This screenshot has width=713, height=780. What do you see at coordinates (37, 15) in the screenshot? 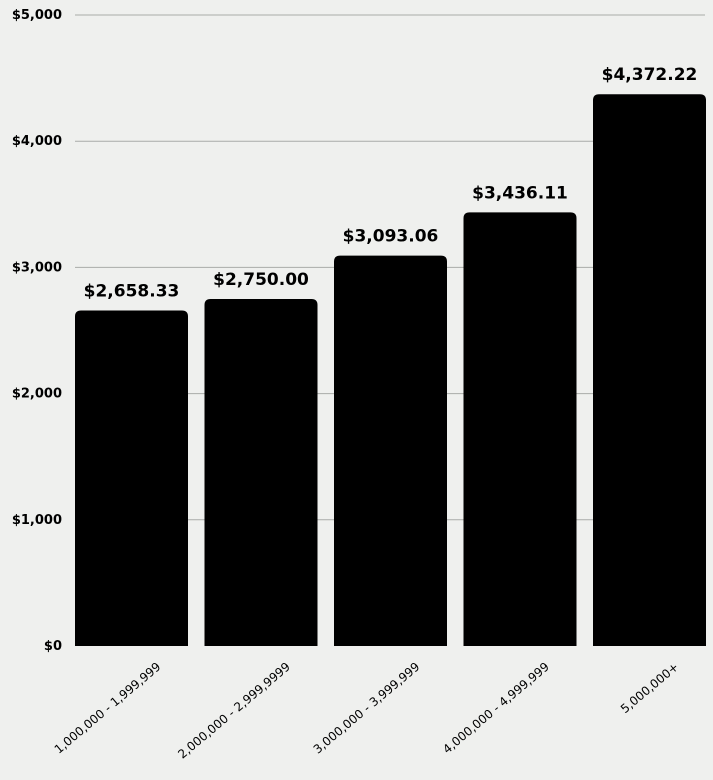
I see `y-tick-label: $5,000` at bounding box center [37, 15].